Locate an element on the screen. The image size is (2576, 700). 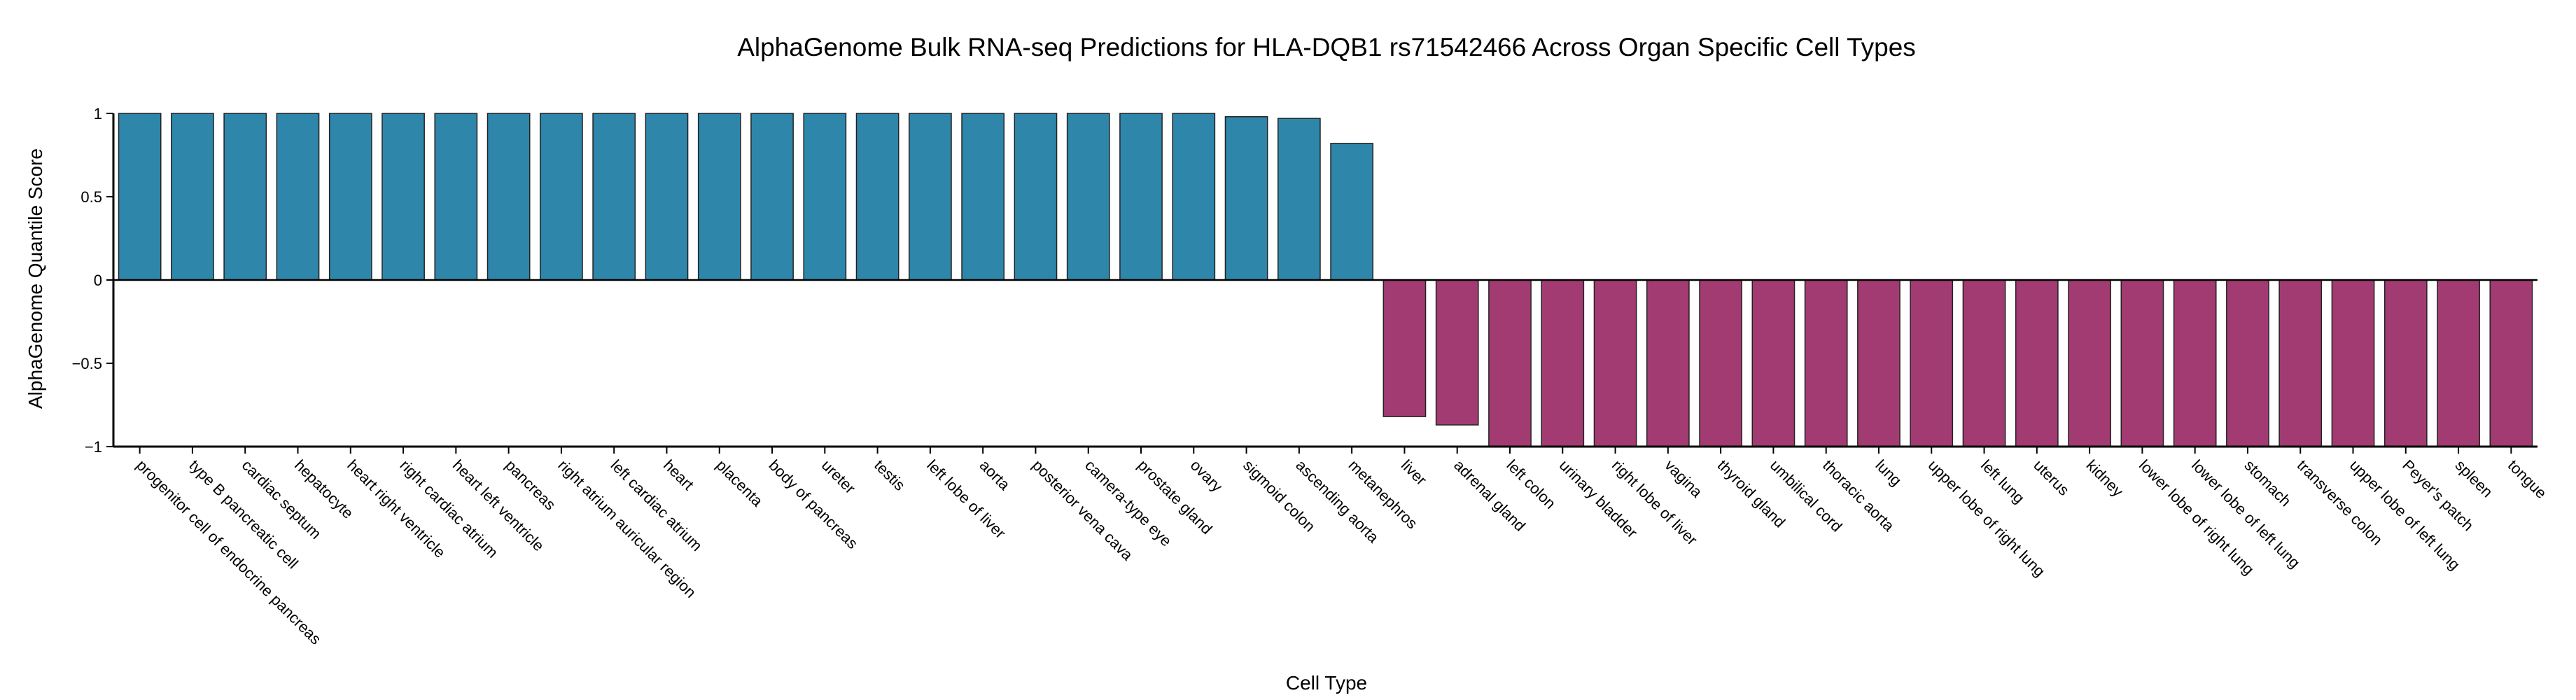
x-tick-label: right cardiac atrium is located at coordinates (449, 508).